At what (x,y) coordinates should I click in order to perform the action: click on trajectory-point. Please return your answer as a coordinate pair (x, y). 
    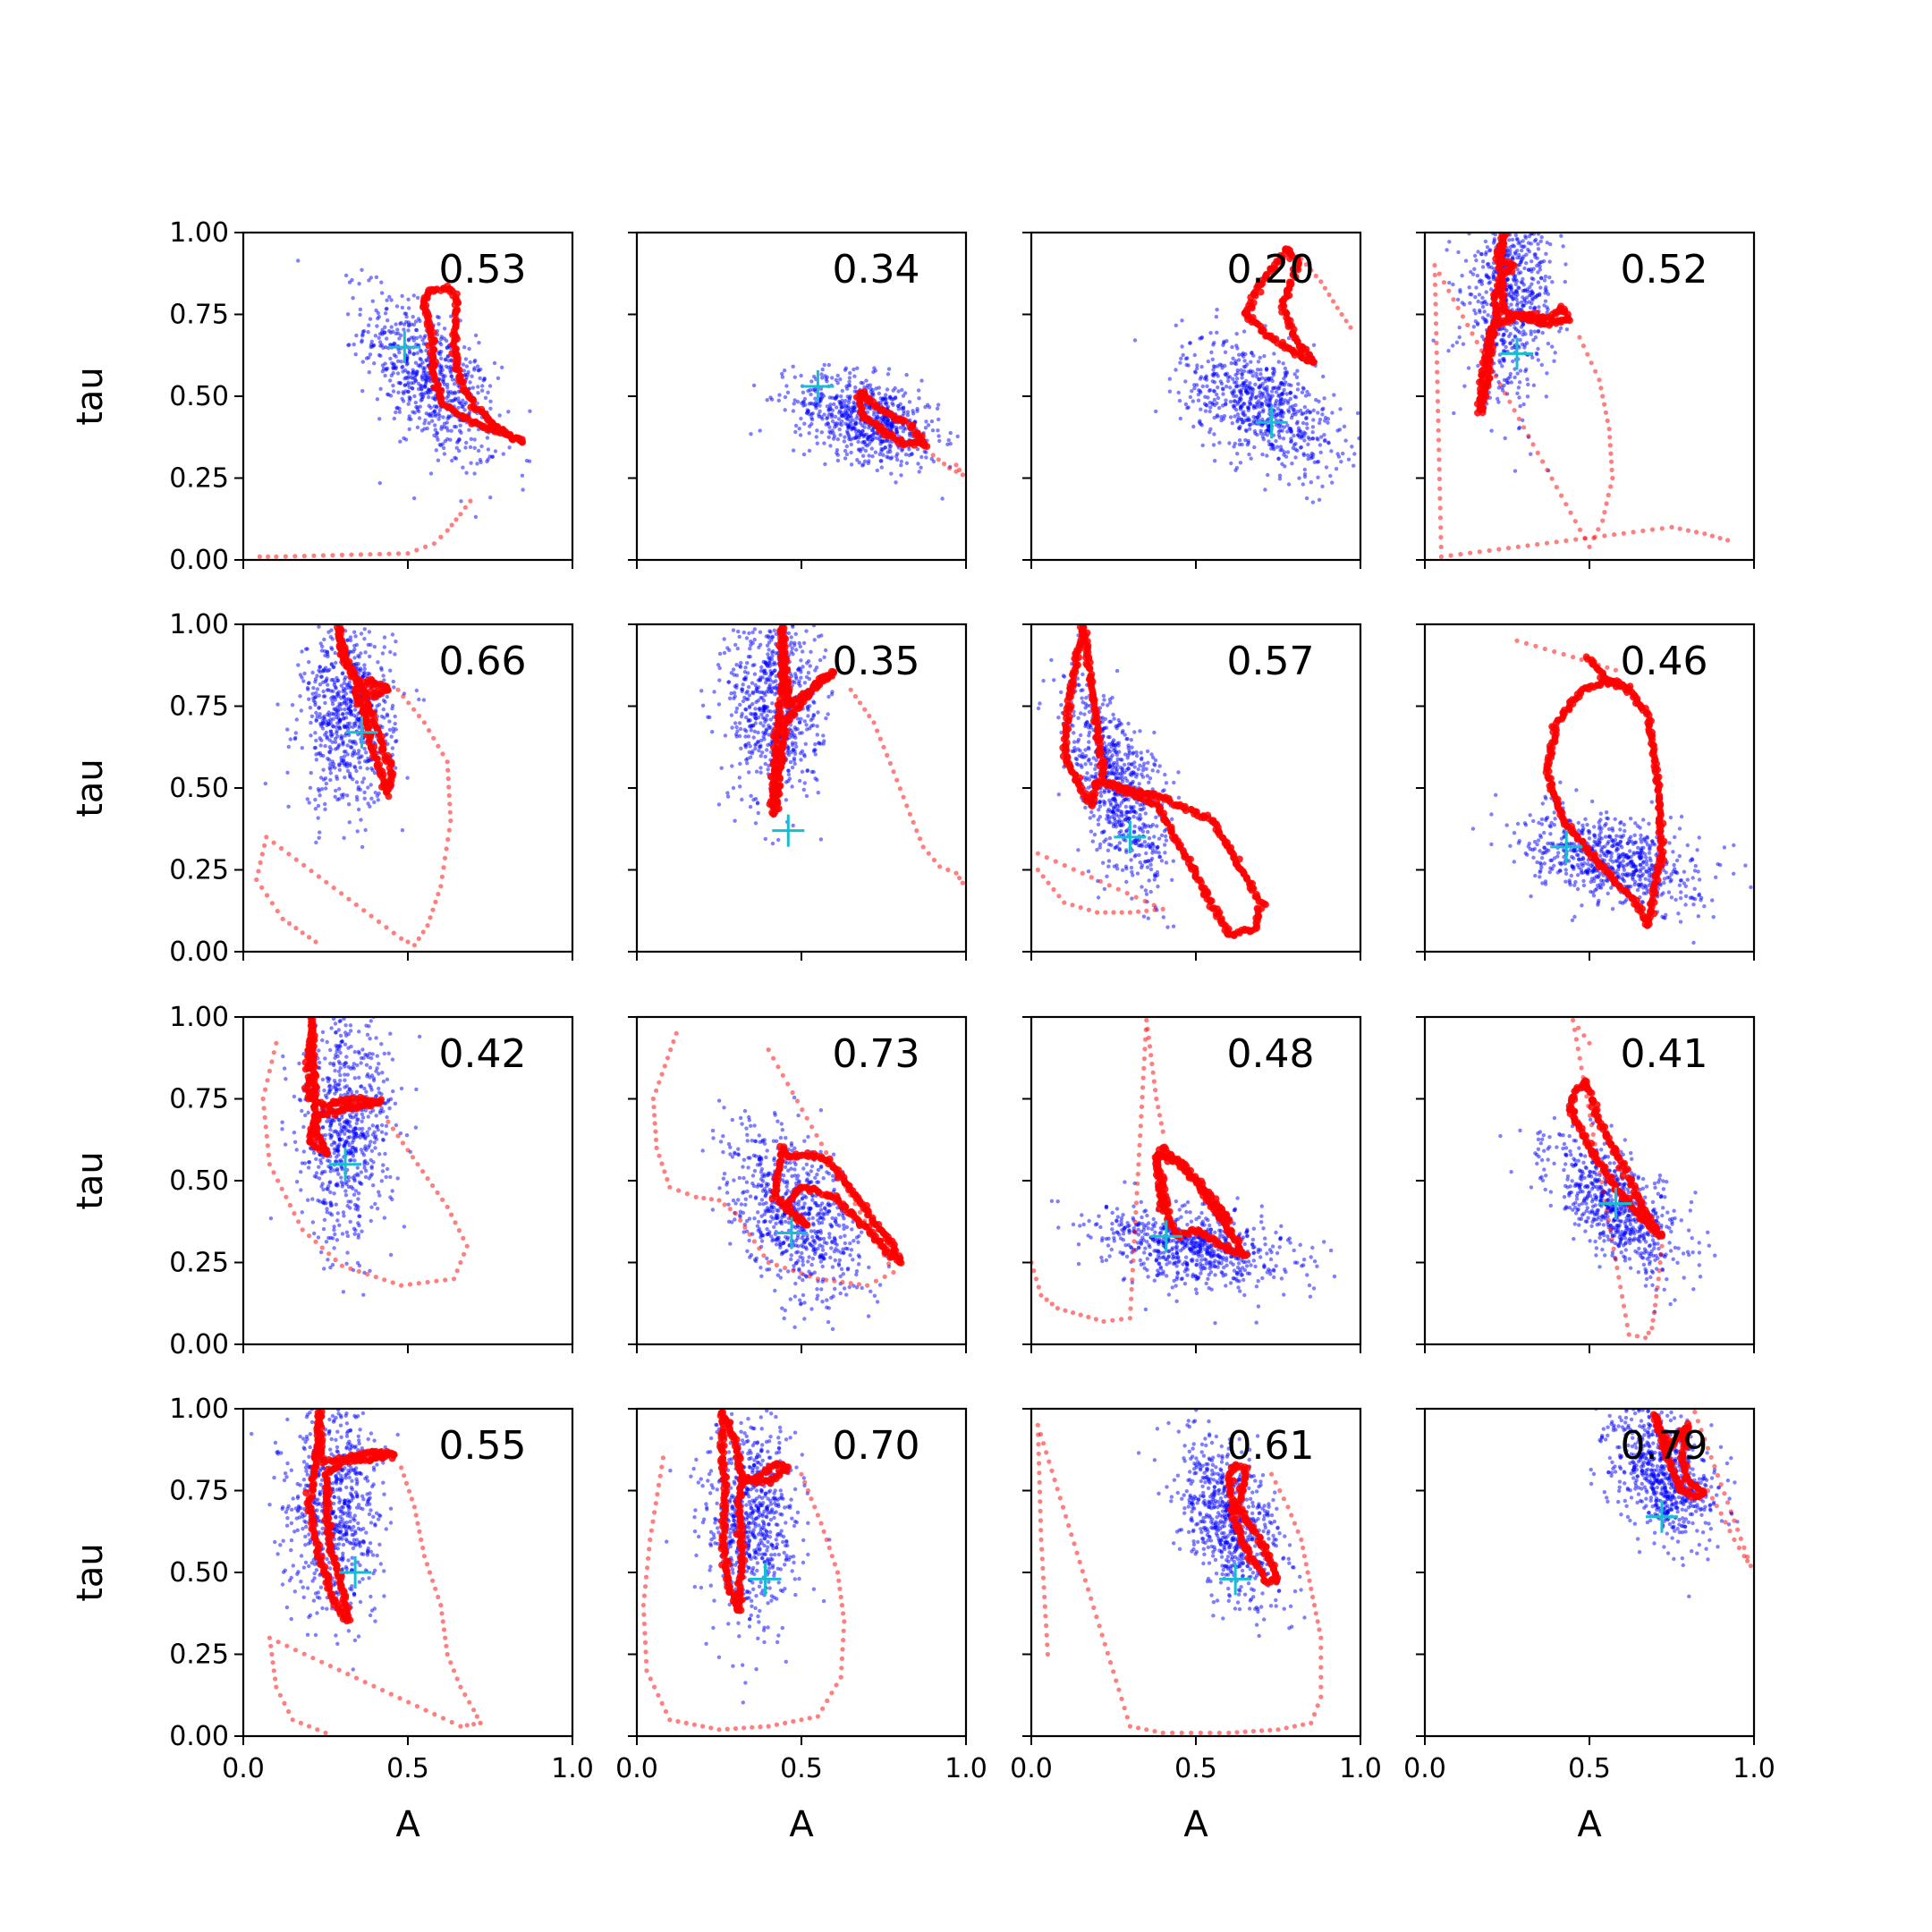
    Looking at the image, I should click on (473, 399).